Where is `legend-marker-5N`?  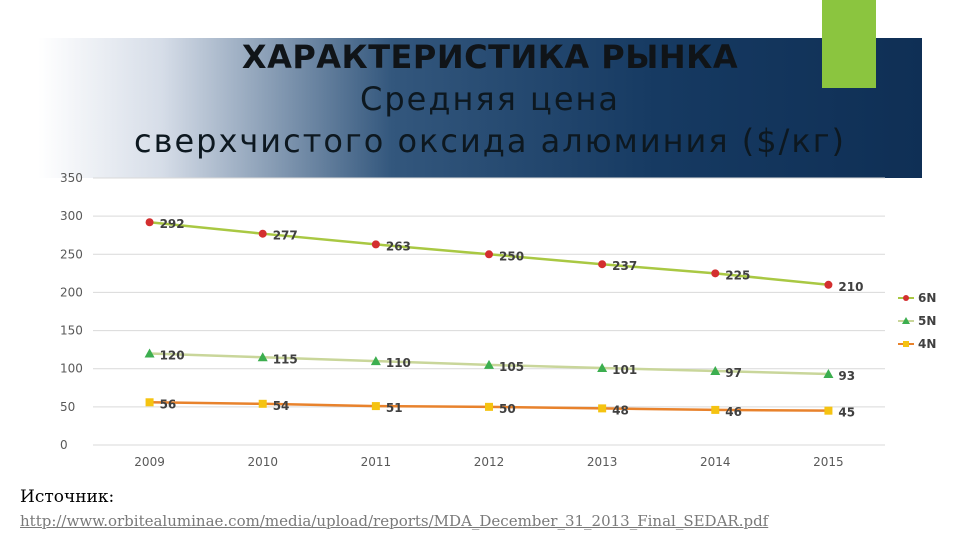 legend-marker-5N is located at coordinates (906, 320).